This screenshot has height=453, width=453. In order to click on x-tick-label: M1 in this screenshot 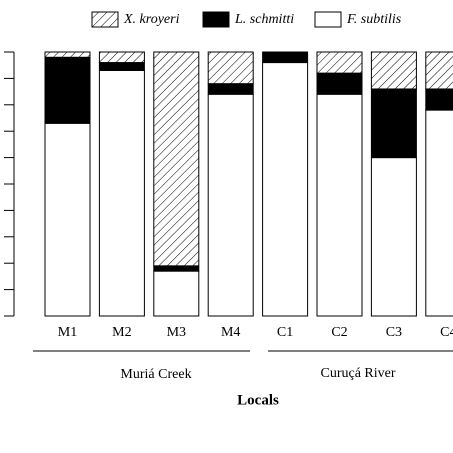, I will do `click(67, 332)`.